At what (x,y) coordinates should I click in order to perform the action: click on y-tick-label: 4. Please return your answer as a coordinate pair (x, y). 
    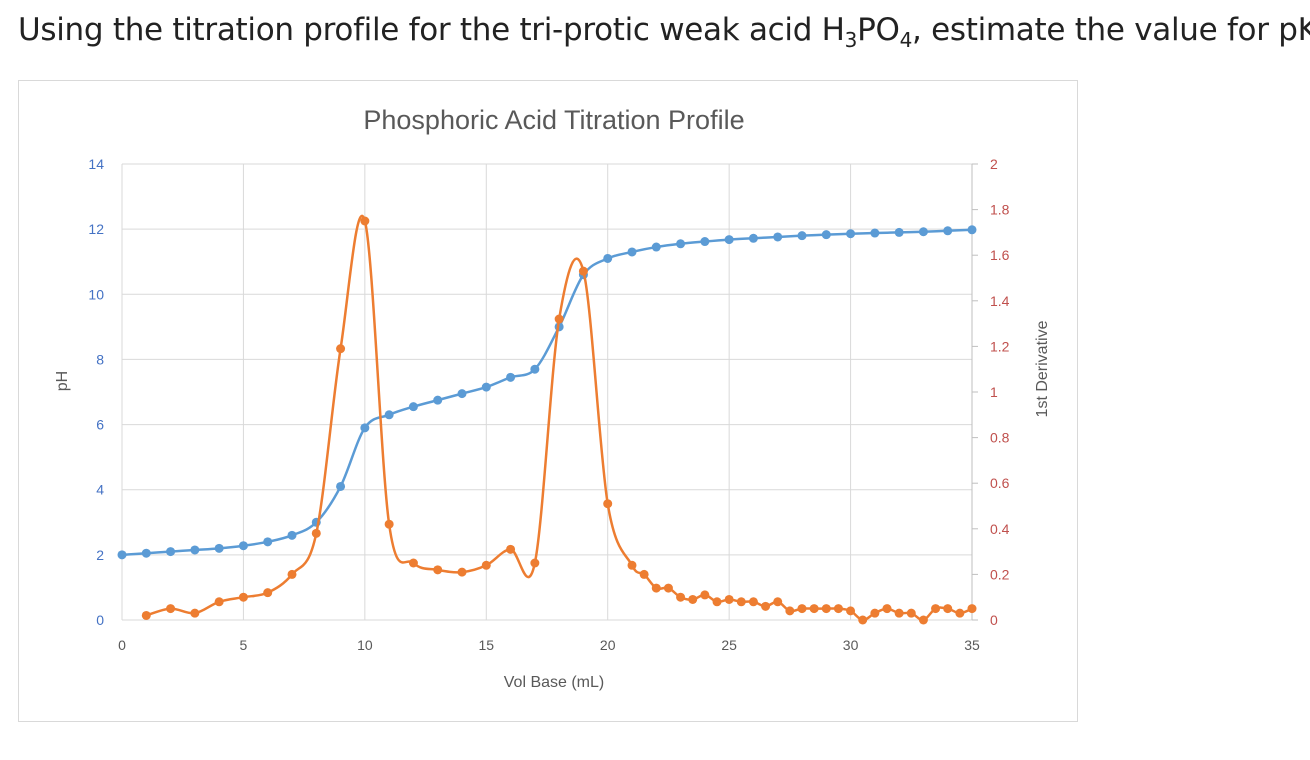
    Looking at the image, I should click on (100, 490).